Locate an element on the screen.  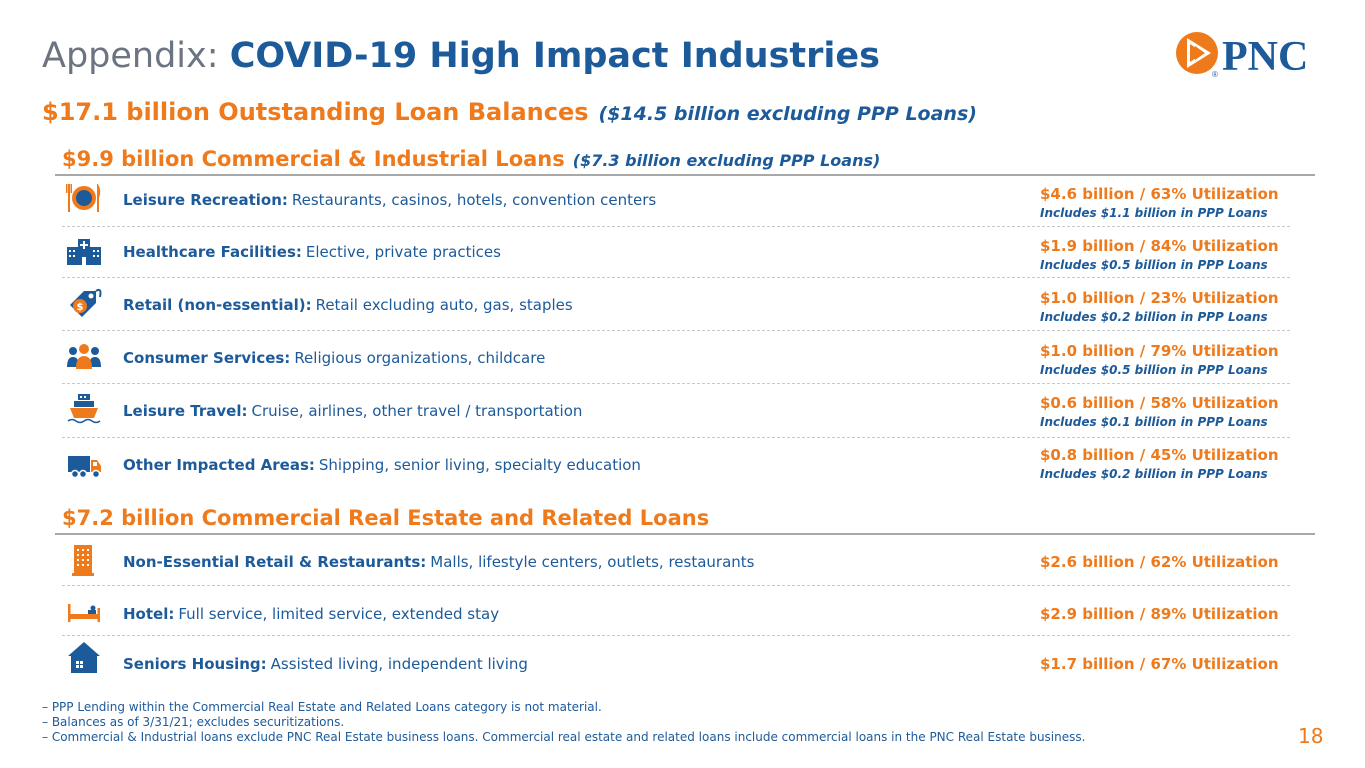
outstanding-balances-main: $17.1 billion Outstanding Loan Balances is located at coordinates (315, 112).